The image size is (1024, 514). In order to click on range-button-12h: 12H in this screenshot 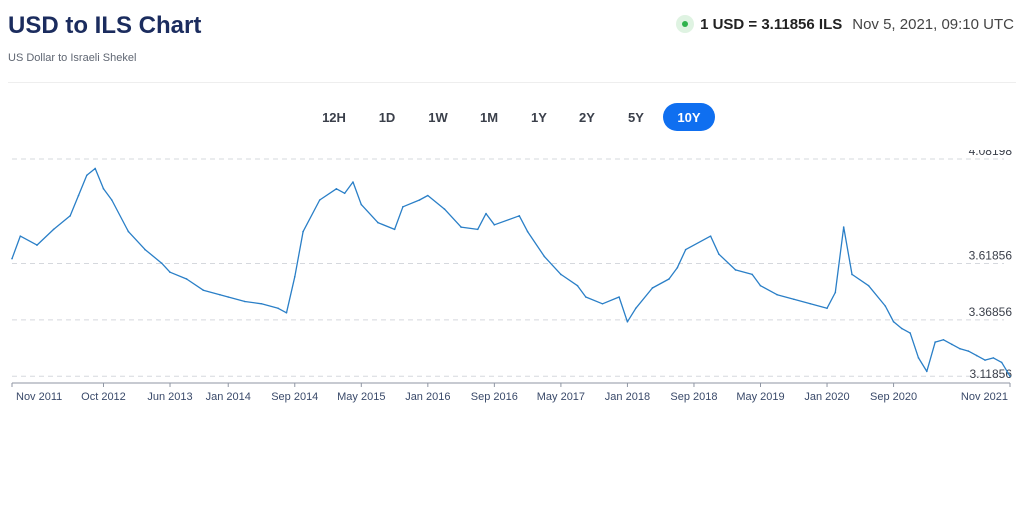, I will do `click(334, 117)`.